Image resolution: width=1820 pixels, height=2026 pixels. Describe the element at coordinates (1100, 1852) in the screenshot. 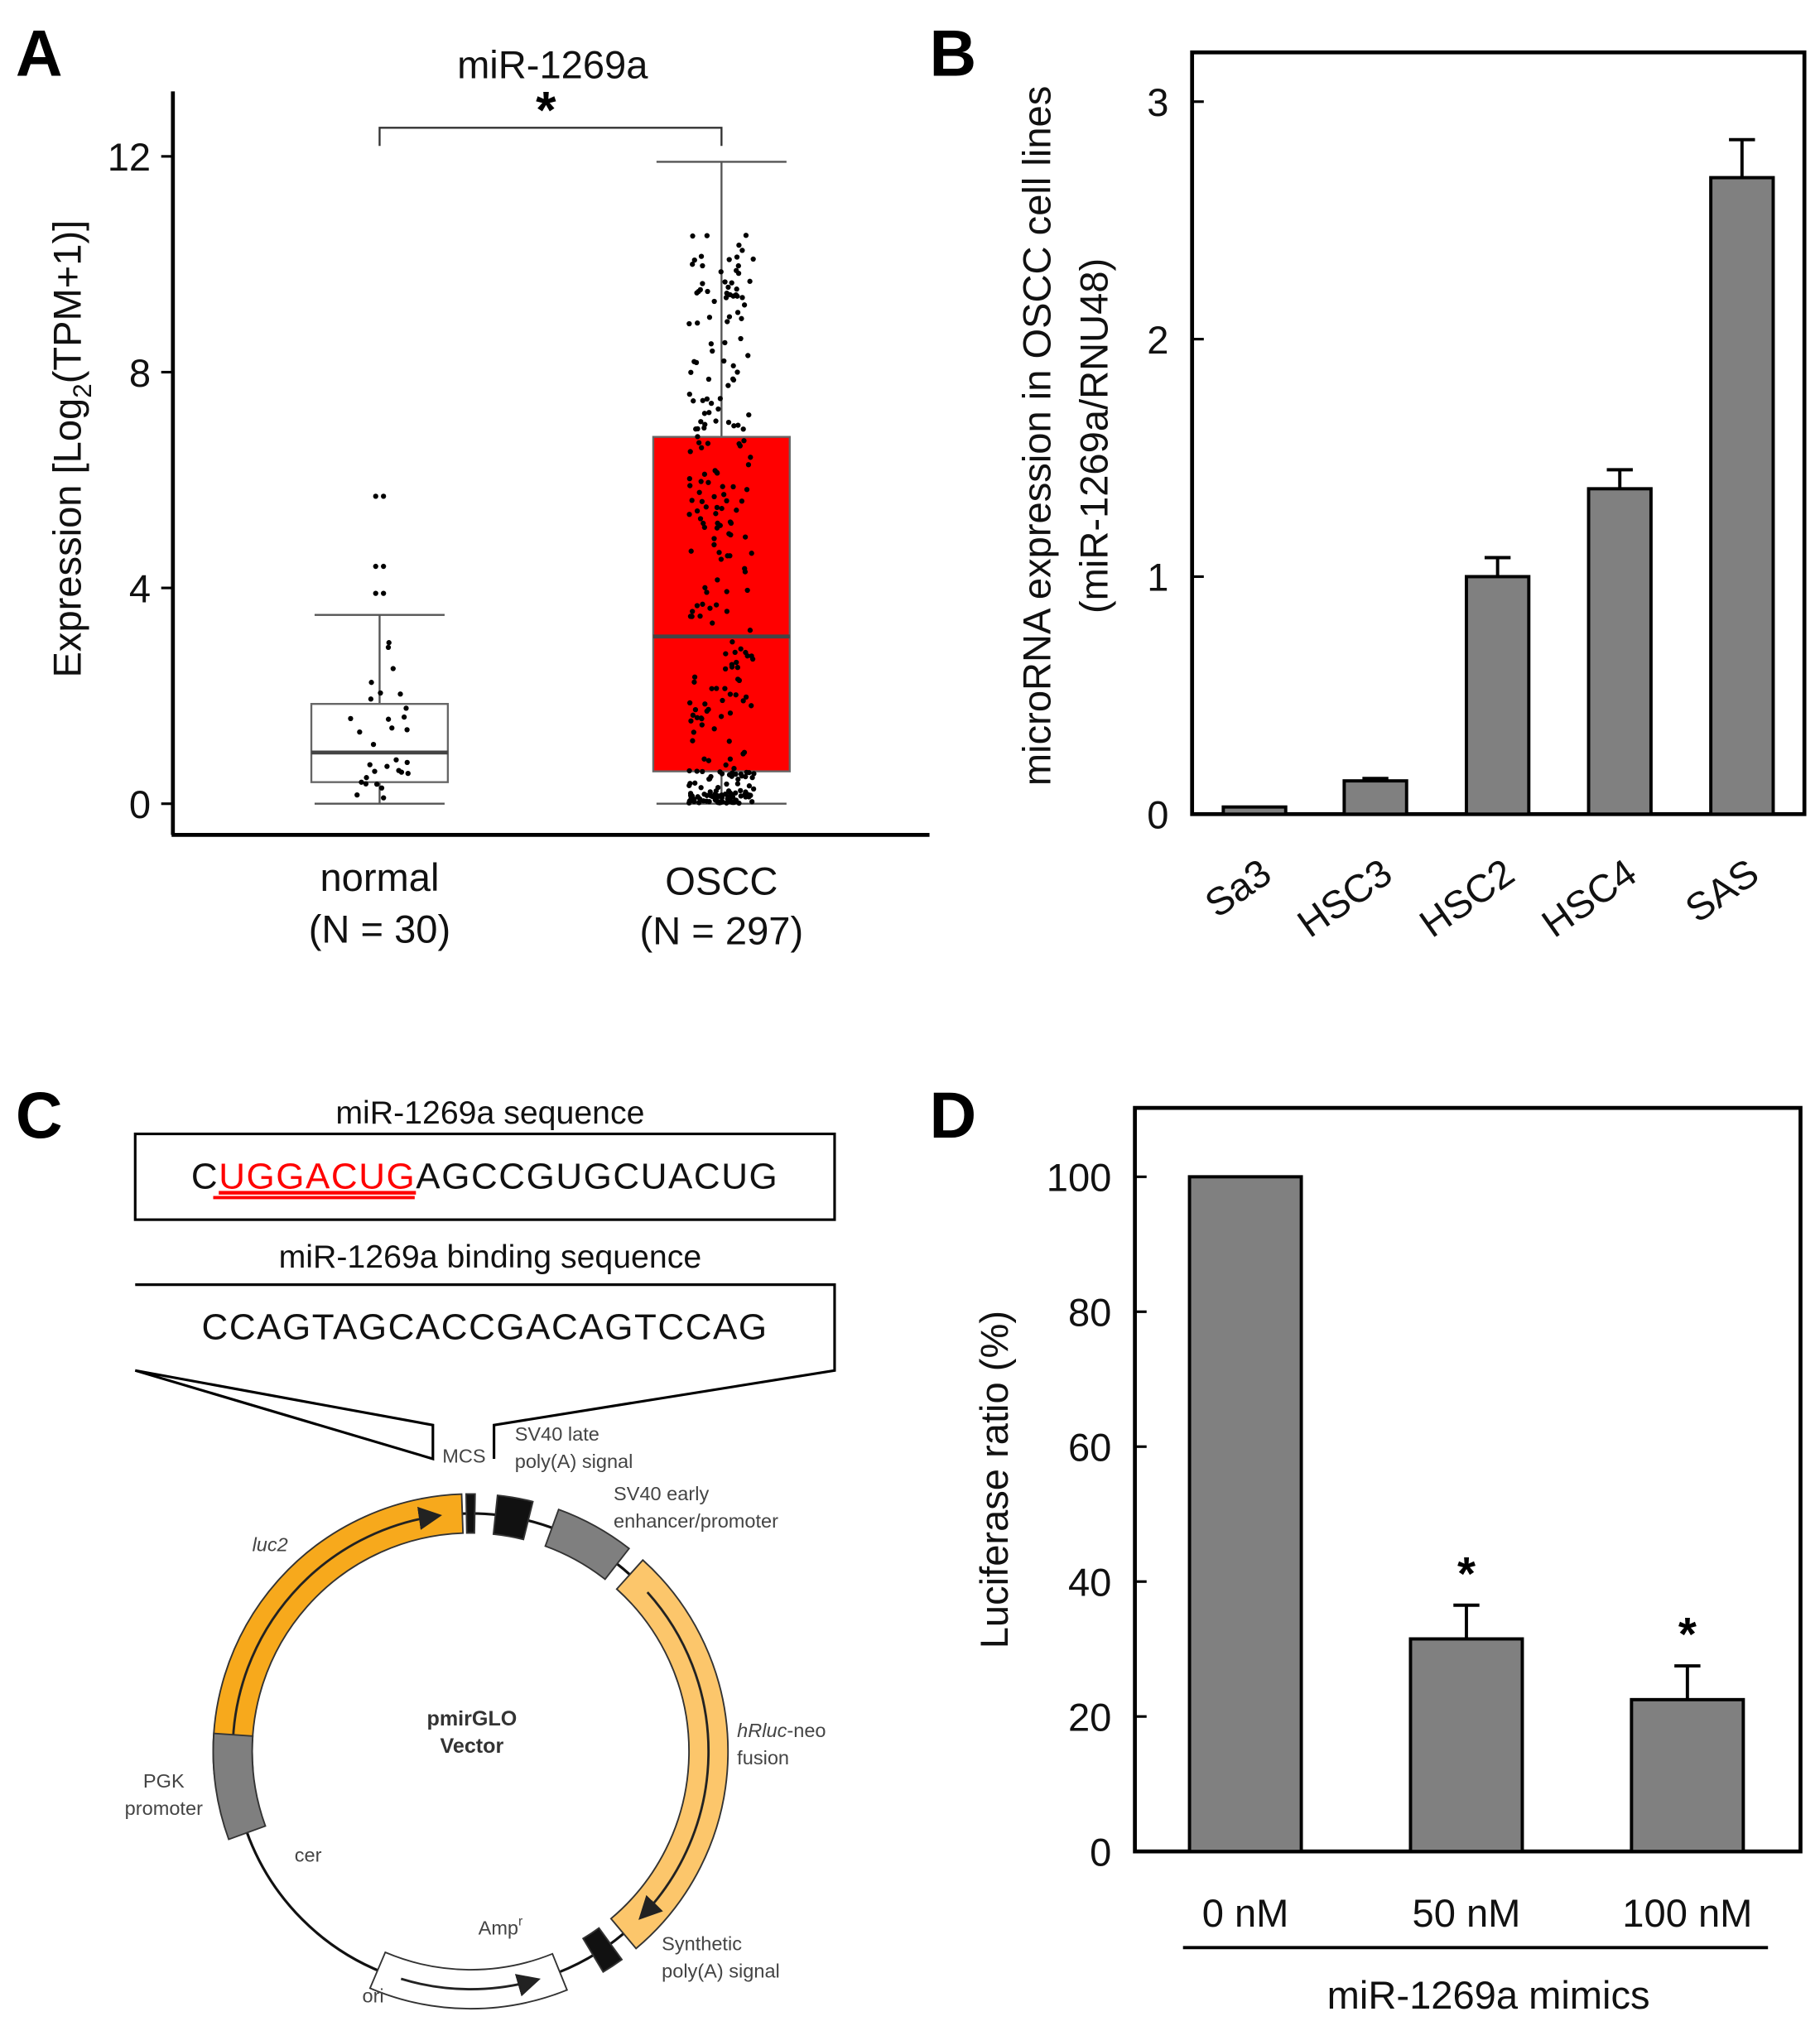

I see `y-tick-label: 0` at that location.